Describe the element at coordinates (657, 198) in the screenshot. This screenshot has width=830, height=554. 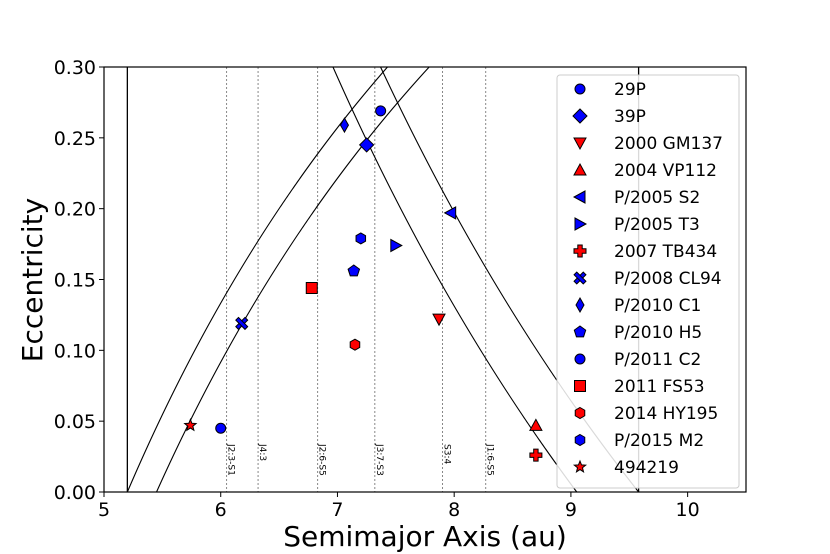
I see `legend-label: P/2005 S2` at that location.